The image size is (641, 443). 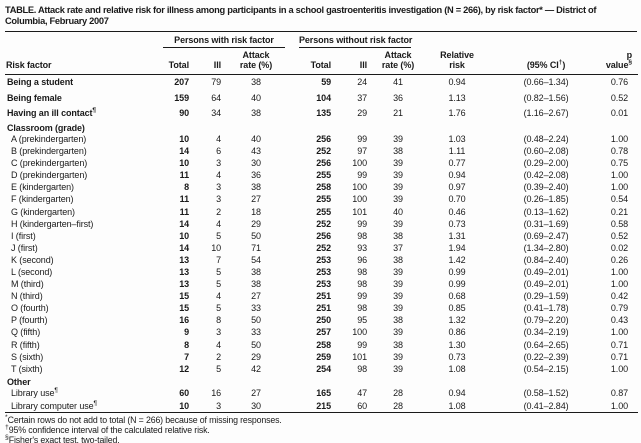 I want to click on pvalue-cell: 0.43, so click(x=619, y=320).